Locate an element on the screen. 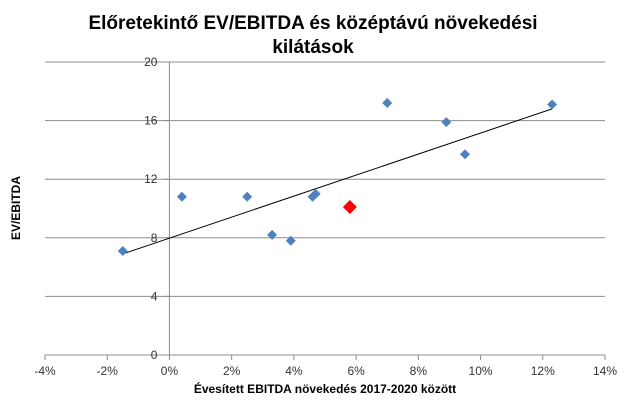 The width and height of the screenshot is (626, 410). x-tick-label: 4% is located at coordinates (294, 371).